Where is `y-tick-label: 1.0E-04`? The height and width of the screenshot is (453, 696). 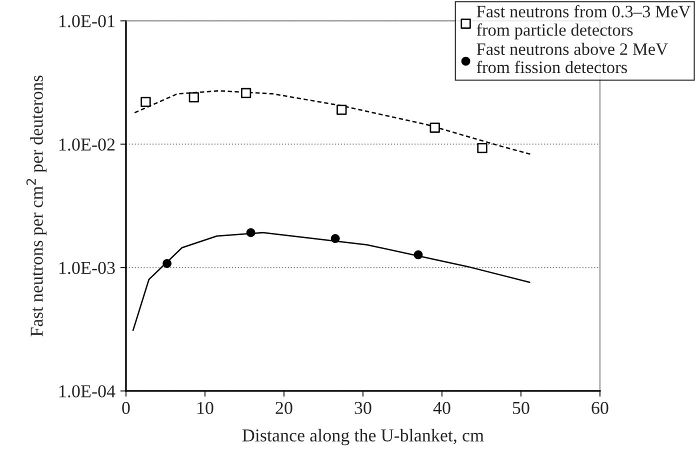
y-tick-label: 1.0E-04 is located at coordinates (87, 391).